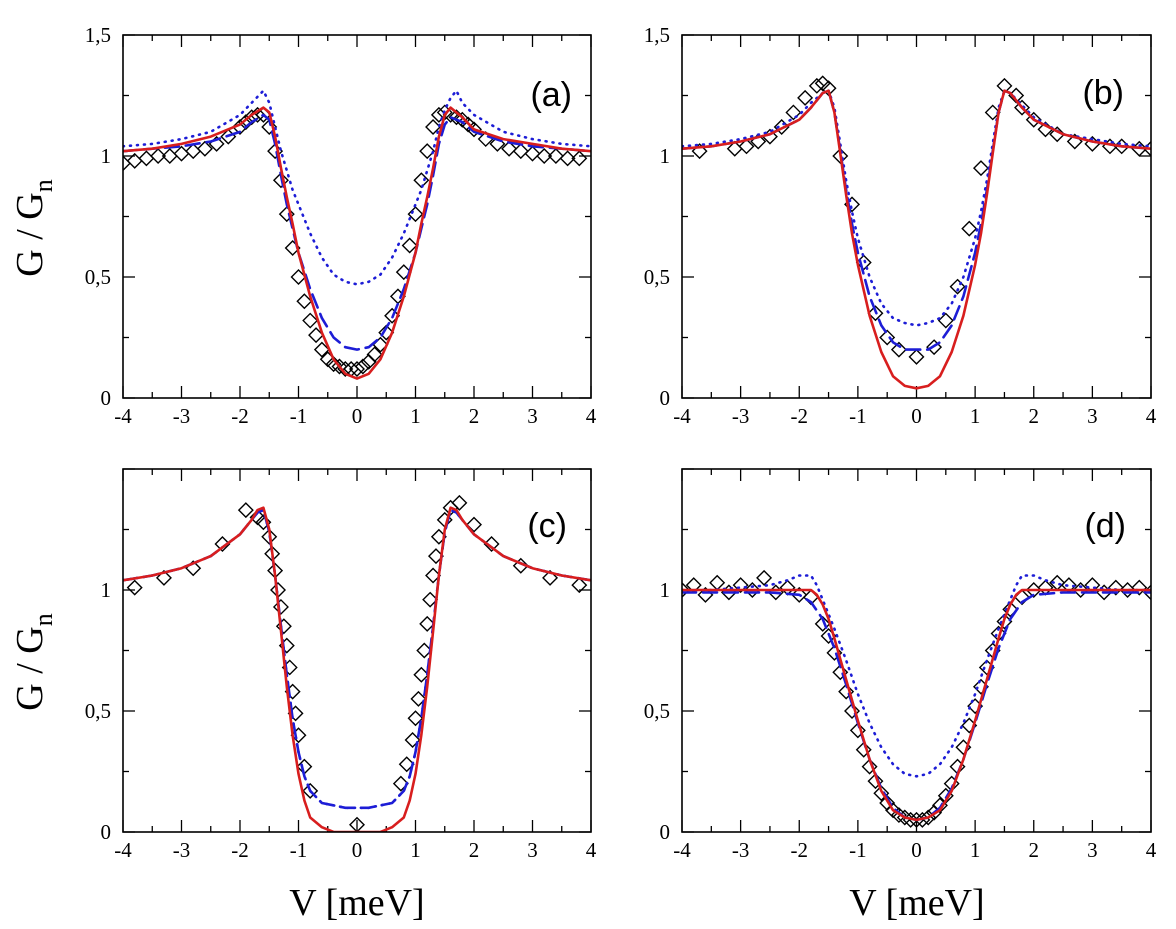 This screenshot has height=929, width=1176. What do you see at coordinates (299, 850) in the screenshot?
I see `x-tick-label-c: -1` at bounding box center [299, 850].